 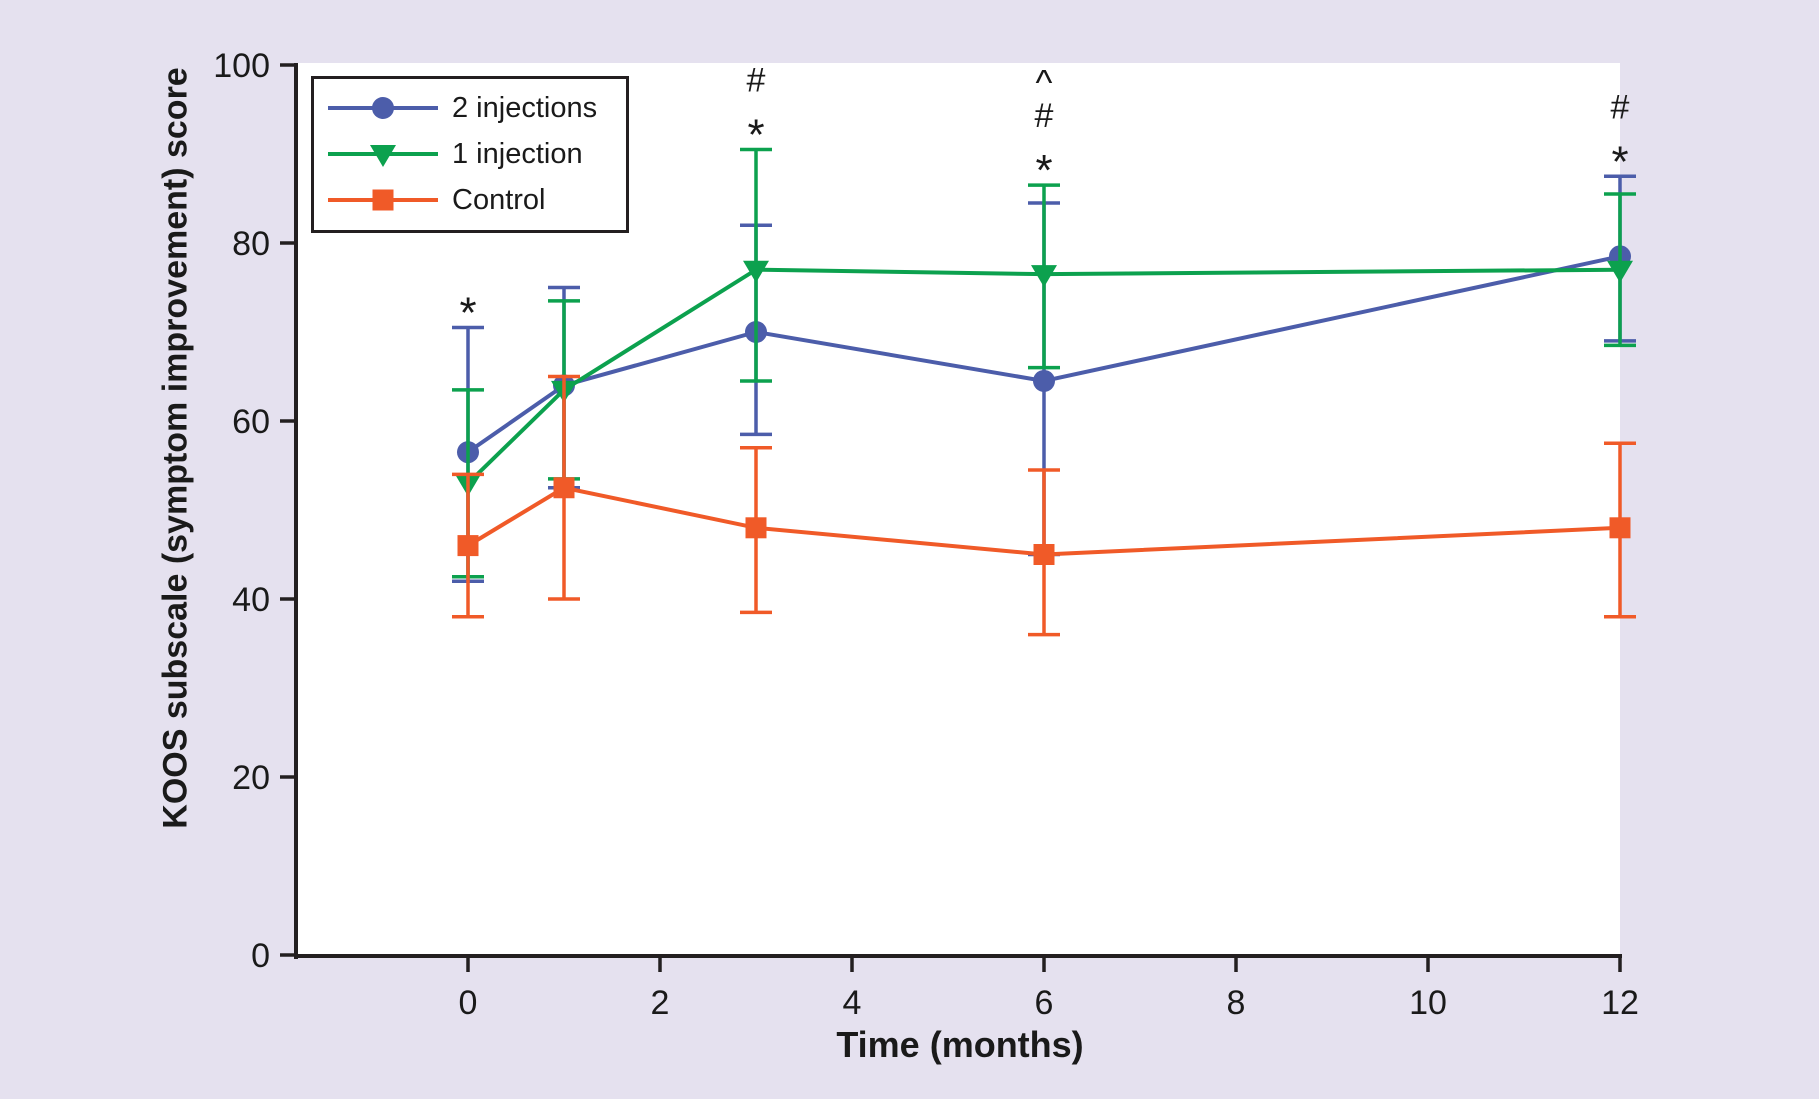 I want to click on y-tick-label-0: 0, so click(x=260, y=956).